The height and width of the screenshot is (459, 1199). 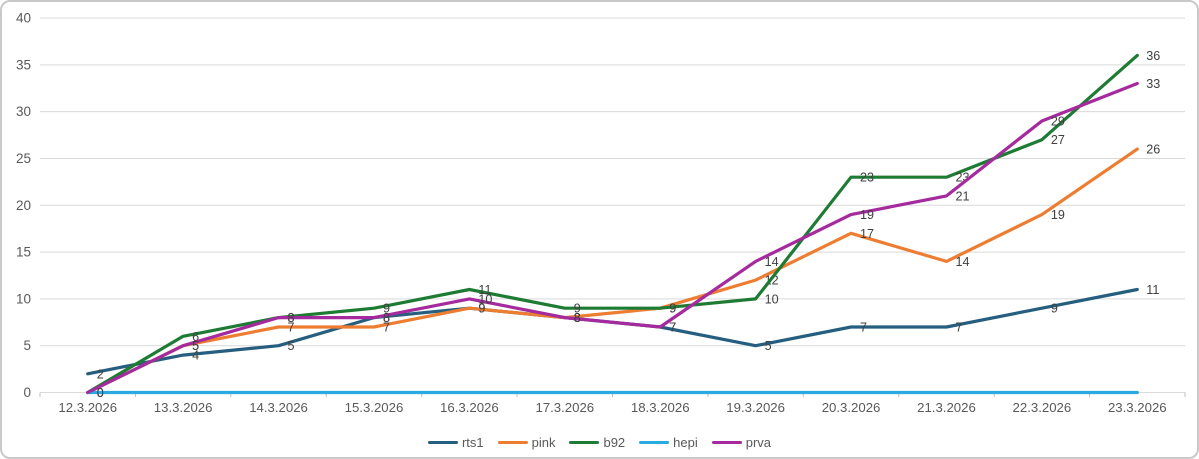 What do you see at coordinates (1058, 215) in the screenshot?
I see `data-label-pink: 19` at bounding box center [1058, 215].